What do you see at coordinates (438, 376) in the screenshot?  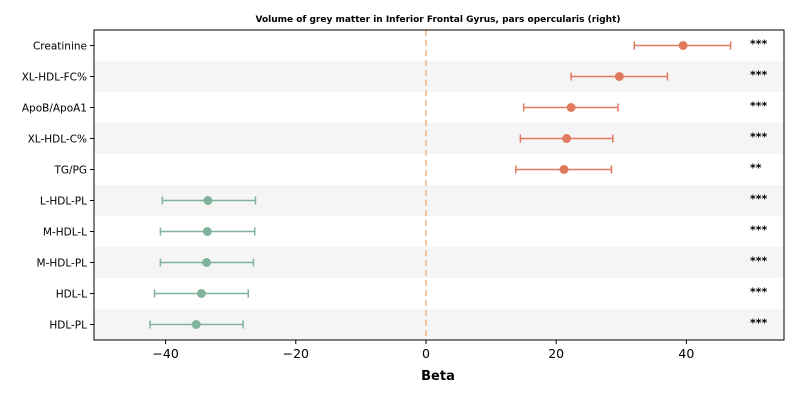 I see `x-axis-label: Beta` at bounding box center [438, 376].